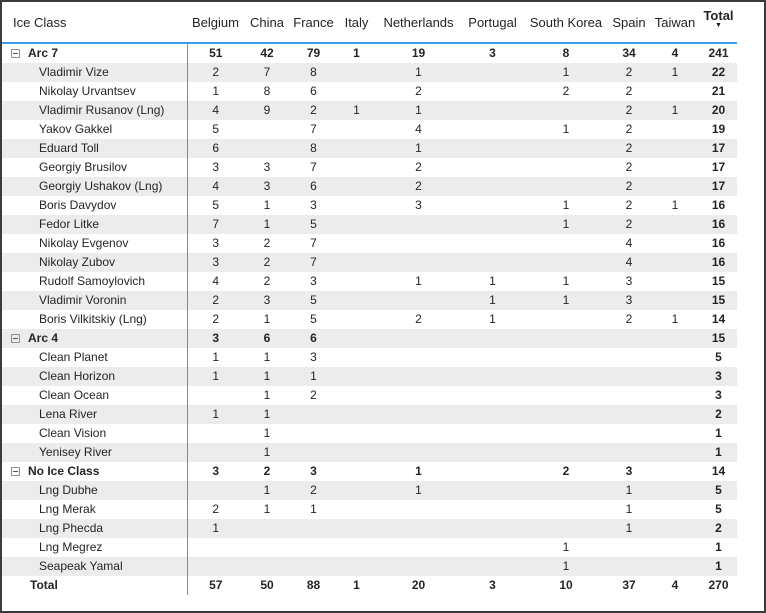 The height and width of the screenshot is (613, 766). I want to click on row-label-cell: Clean Planet, so click(95, 357).